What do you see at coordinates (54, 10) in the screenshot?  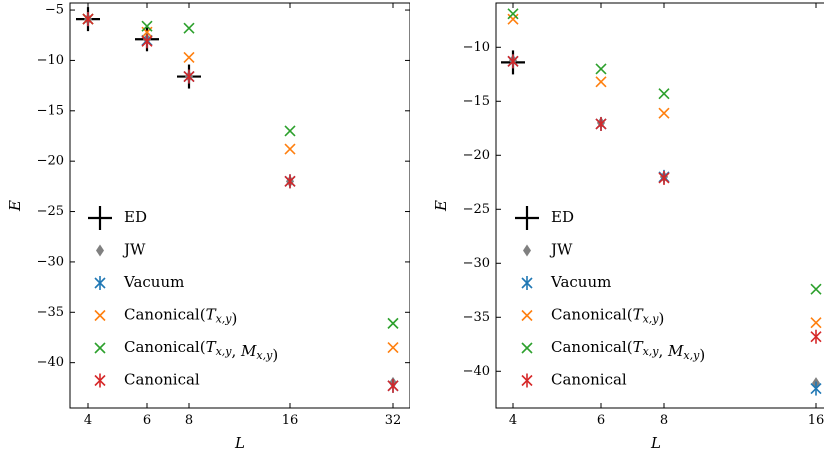 I see `y-tick-label: −5` at bounding box center [54, 10].